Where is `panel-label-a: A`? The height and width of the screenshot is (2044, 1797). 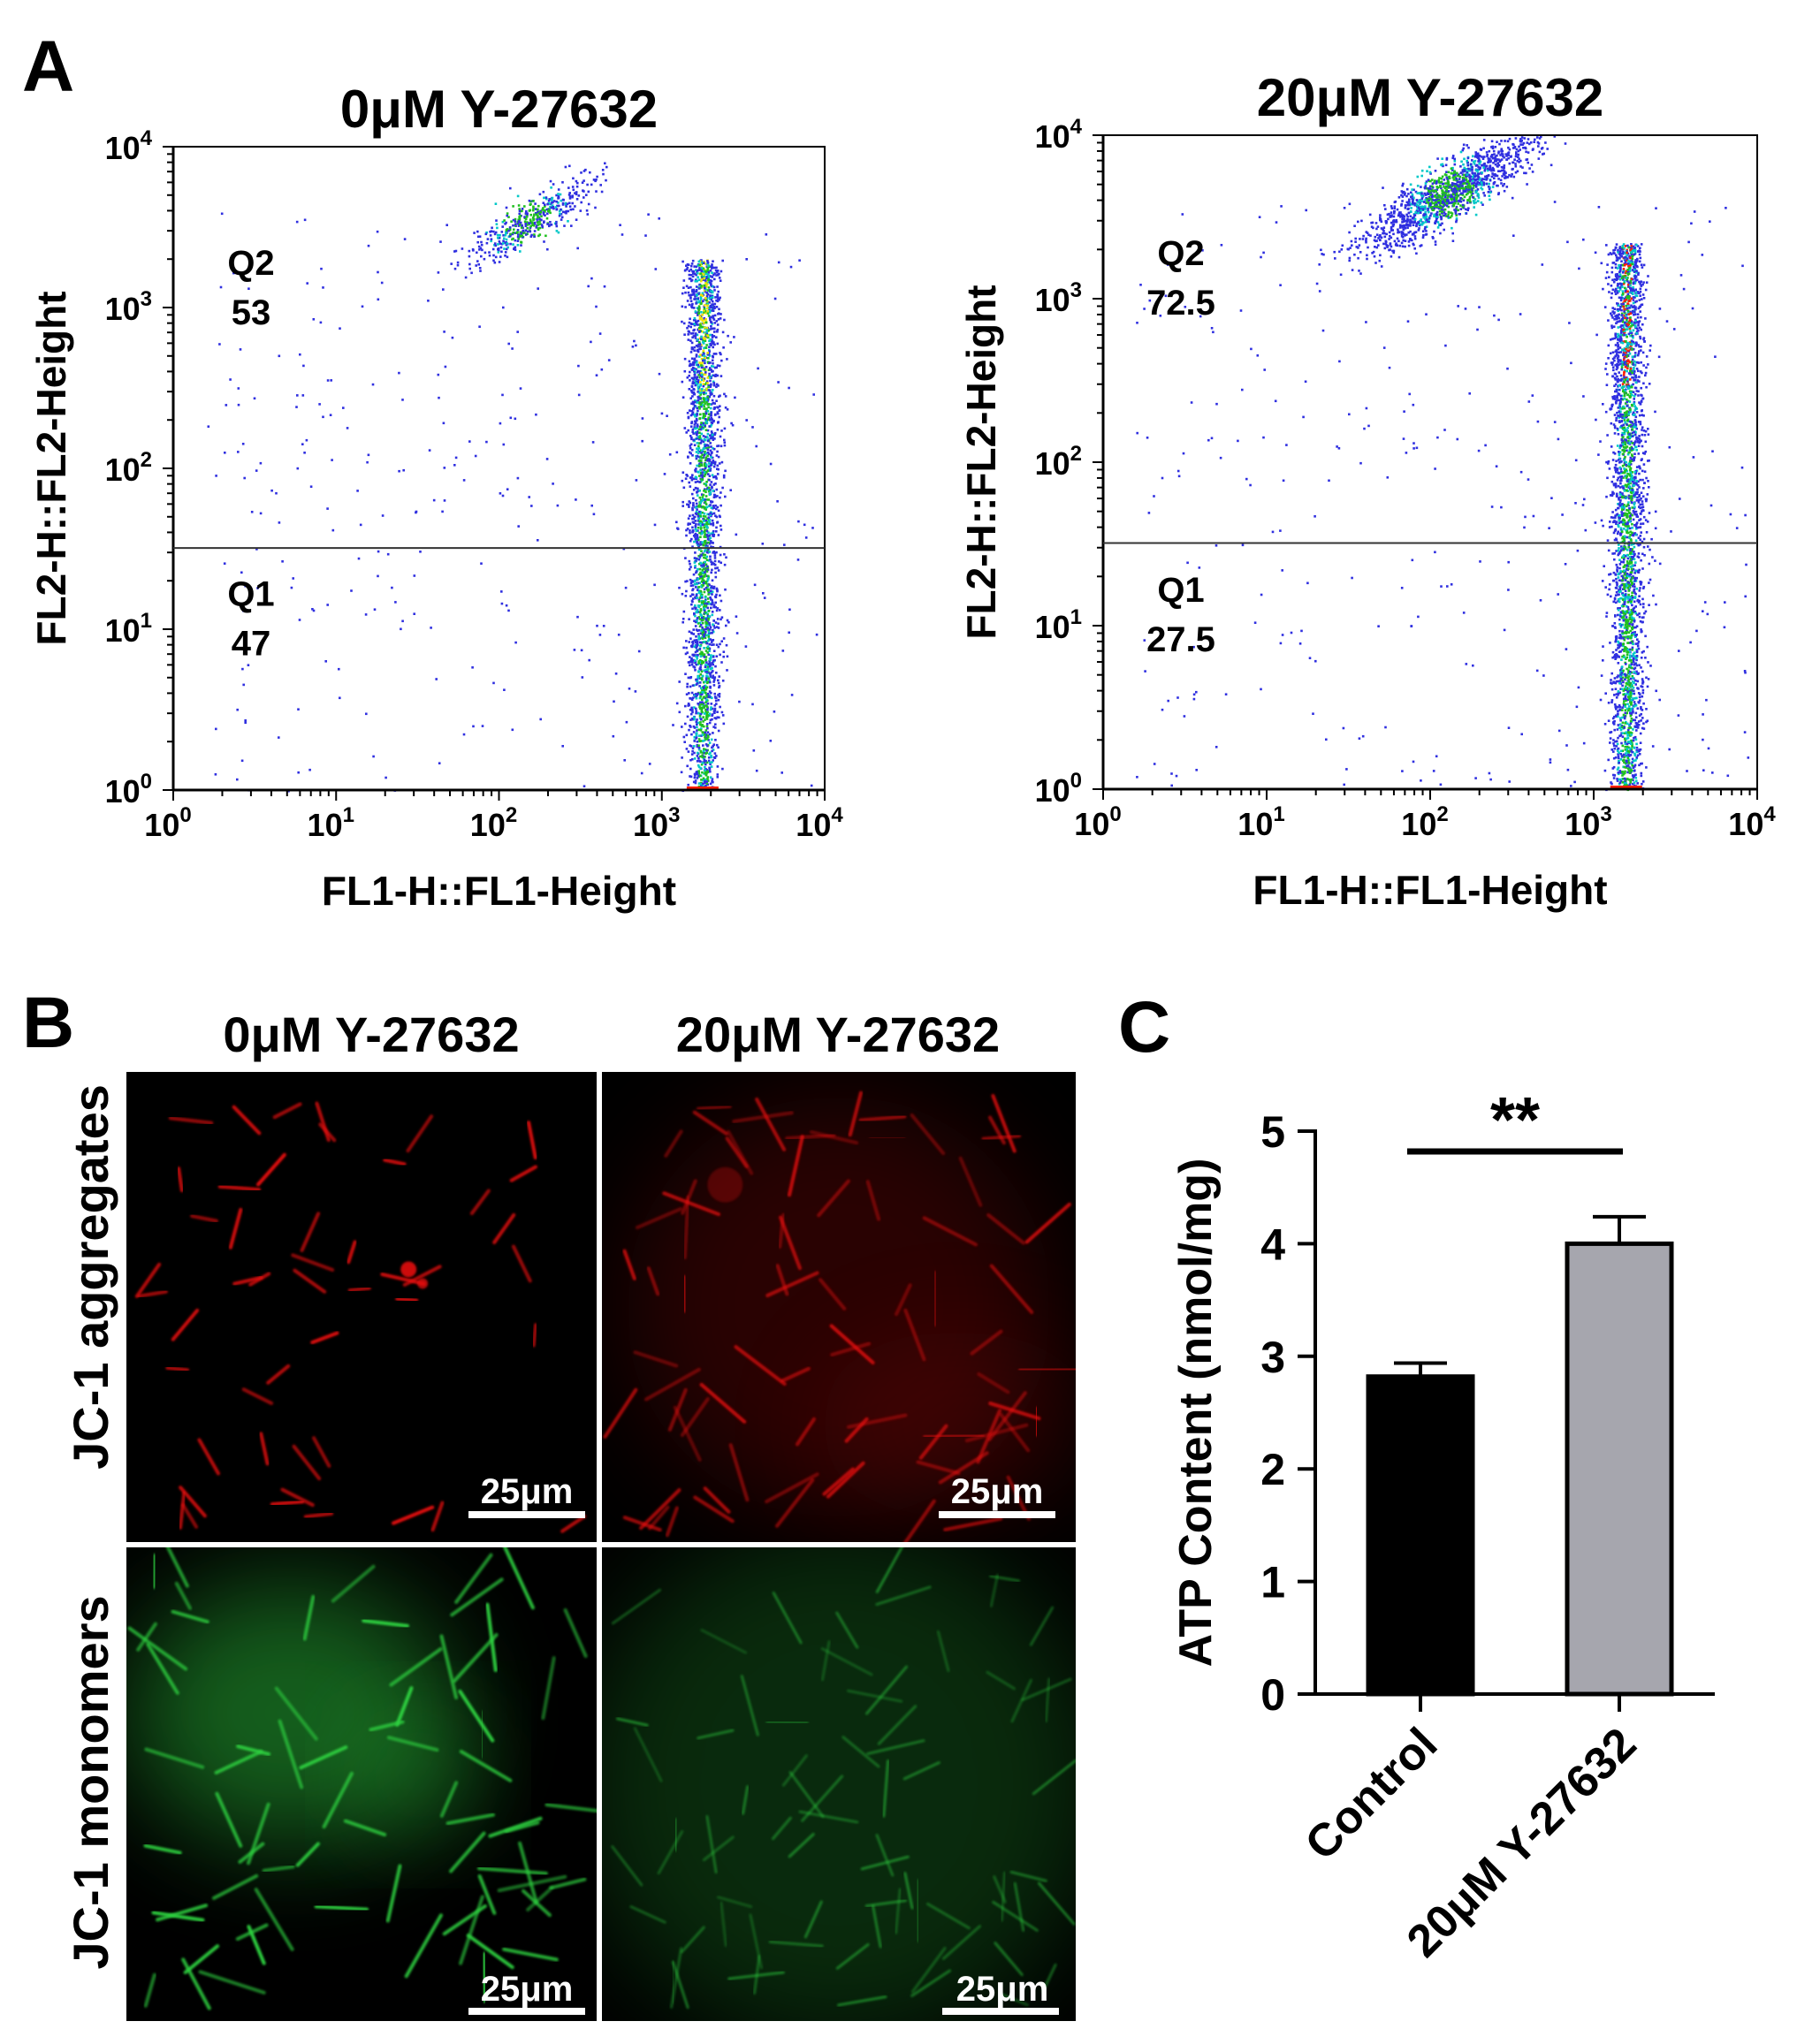 panel-label-a: A is located at coordinates (48, 67).